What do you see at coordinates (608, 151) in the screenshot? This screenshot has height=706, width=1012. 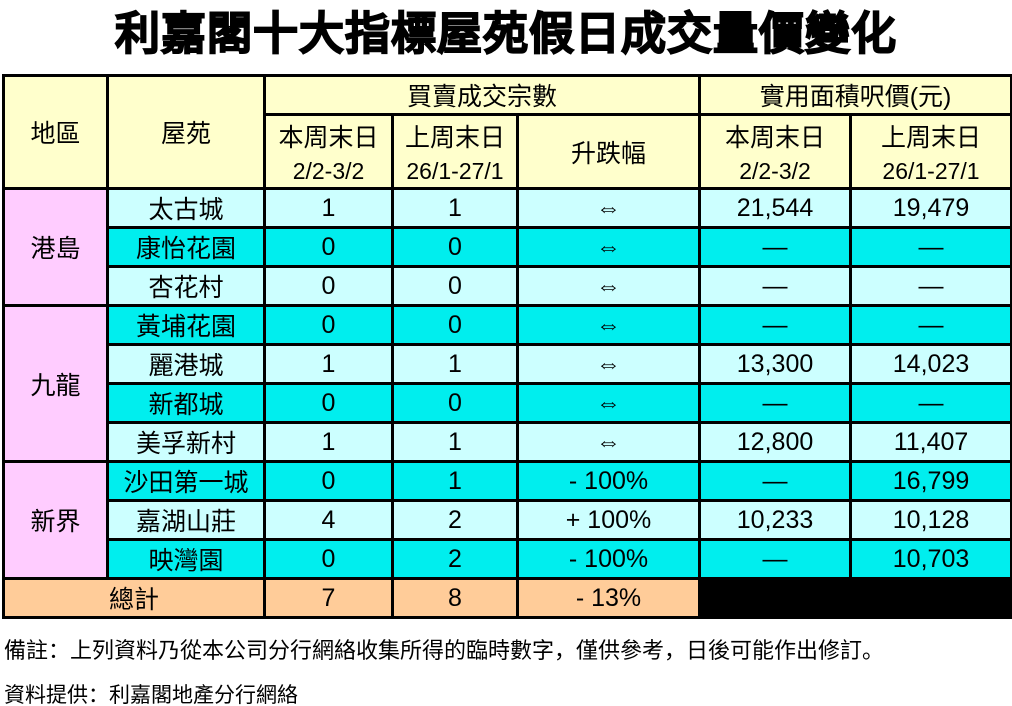 I see `header-change: 升跌幅` at bounding box center [608, 151].